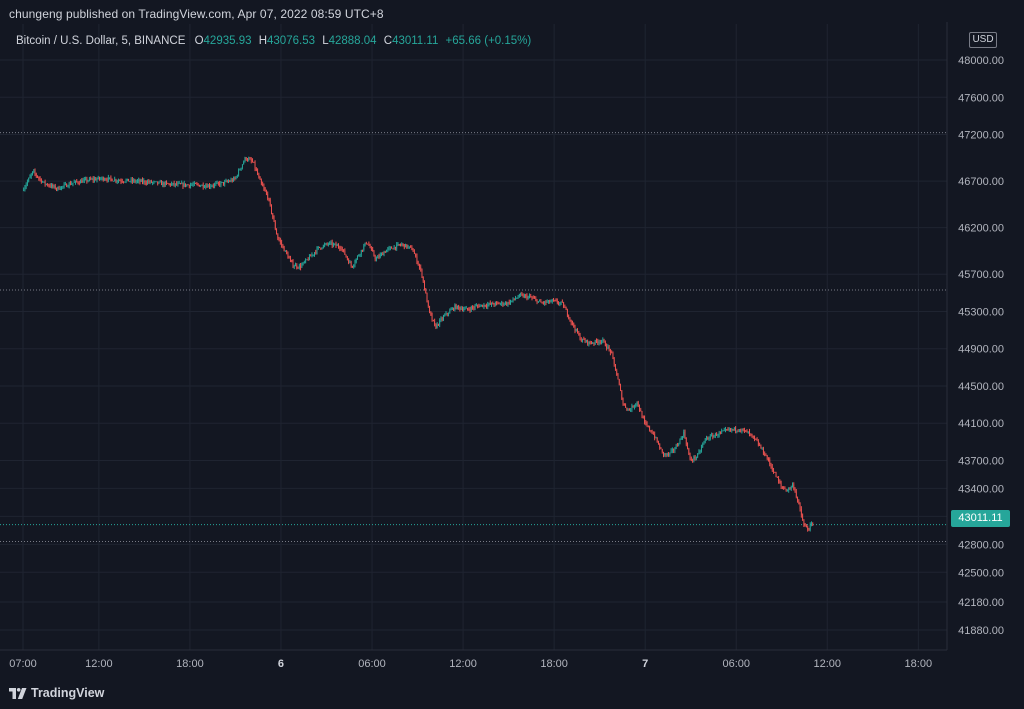 The height and width of the screenshot is (709, 1024). I want to click on symbol-name: Bitcoin / U.S. Dollar, 5, BINANCE, so click(101, 41).